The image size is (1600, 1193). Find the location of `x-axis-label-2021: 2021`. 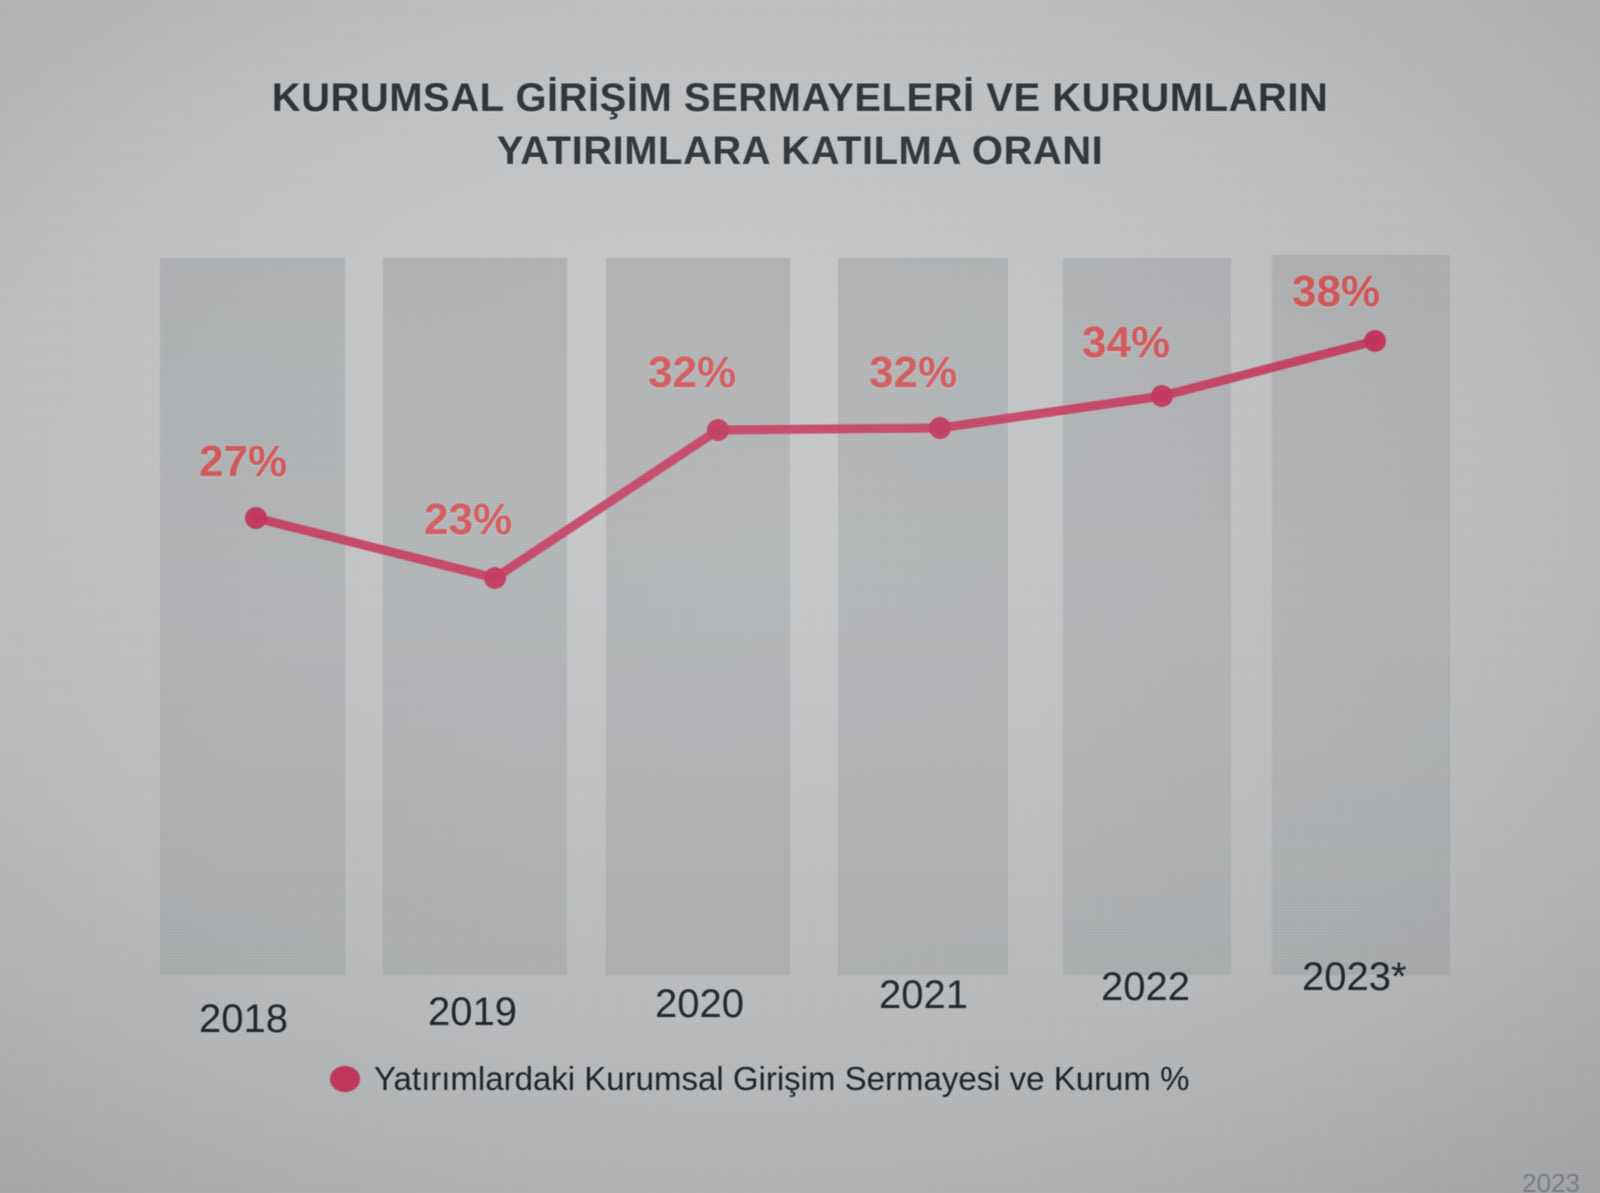

x-axis-label-2021: 2021 is located at coordinates (923, 995).